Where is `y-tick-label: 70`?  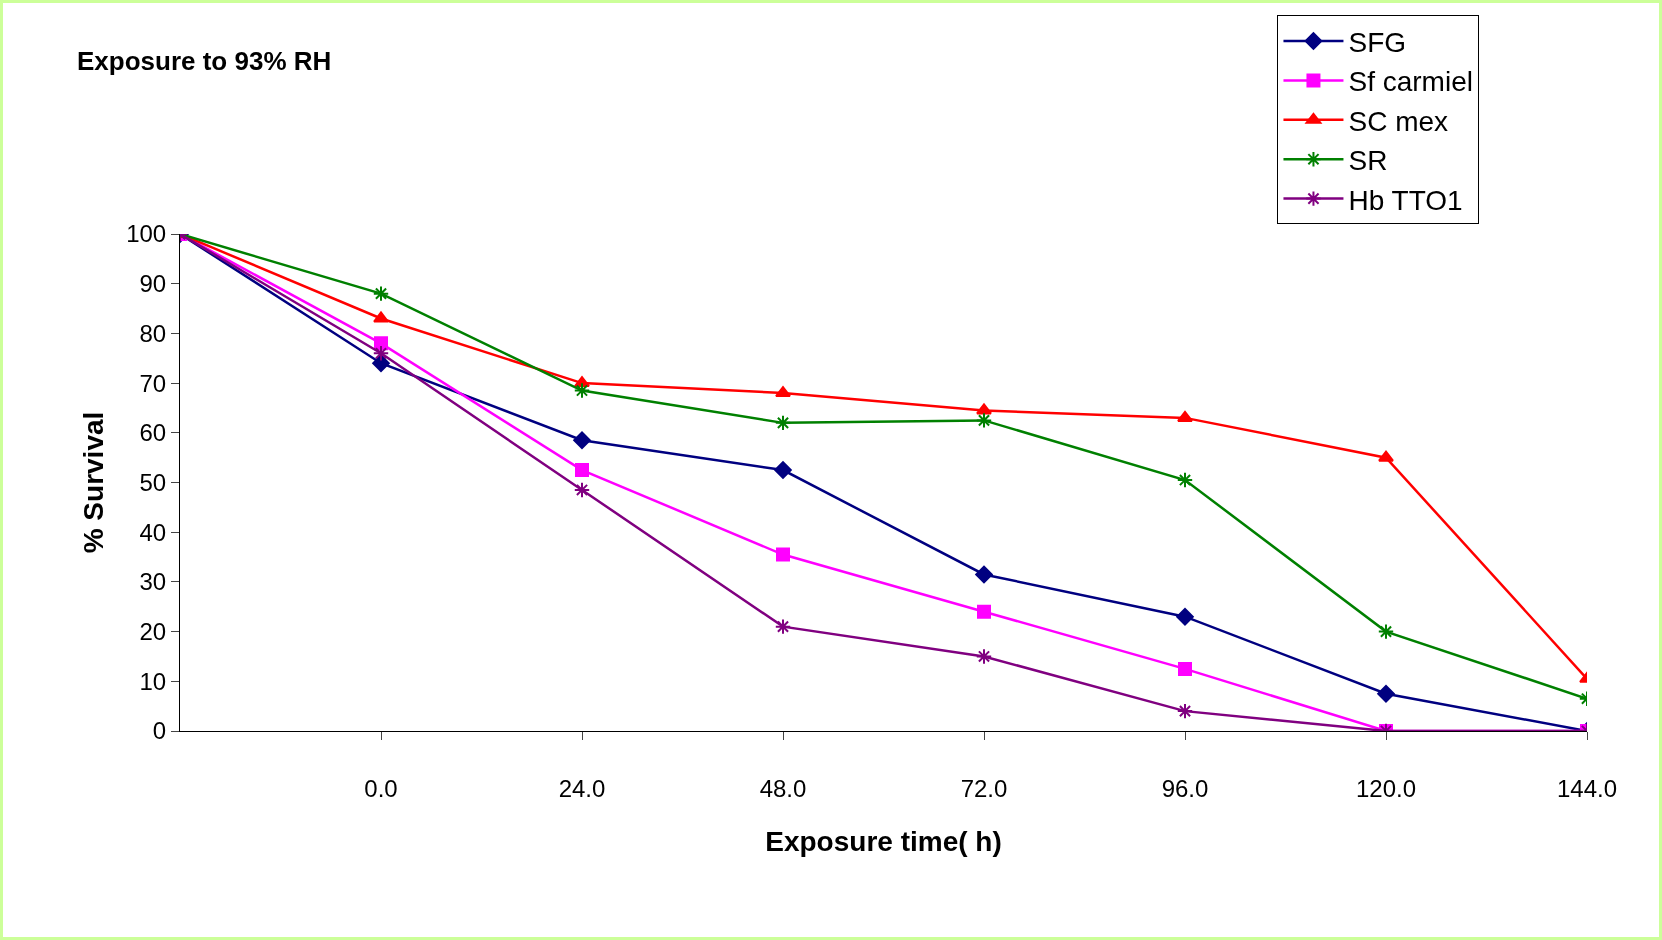
y-tick-label: 70 is located at coordinates (153, 383).